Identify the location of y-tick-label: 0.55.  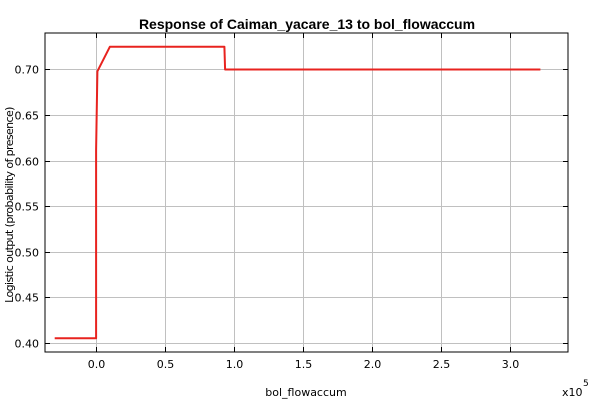
(27, 207).